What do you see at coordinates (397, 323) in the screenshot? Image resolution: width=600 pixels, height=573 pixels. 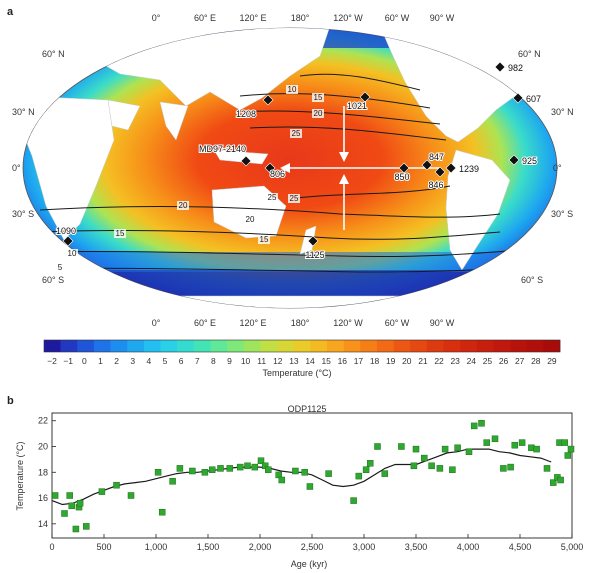 I see `lon-bottom-label: 60° W` at bounding box center [397, 323].